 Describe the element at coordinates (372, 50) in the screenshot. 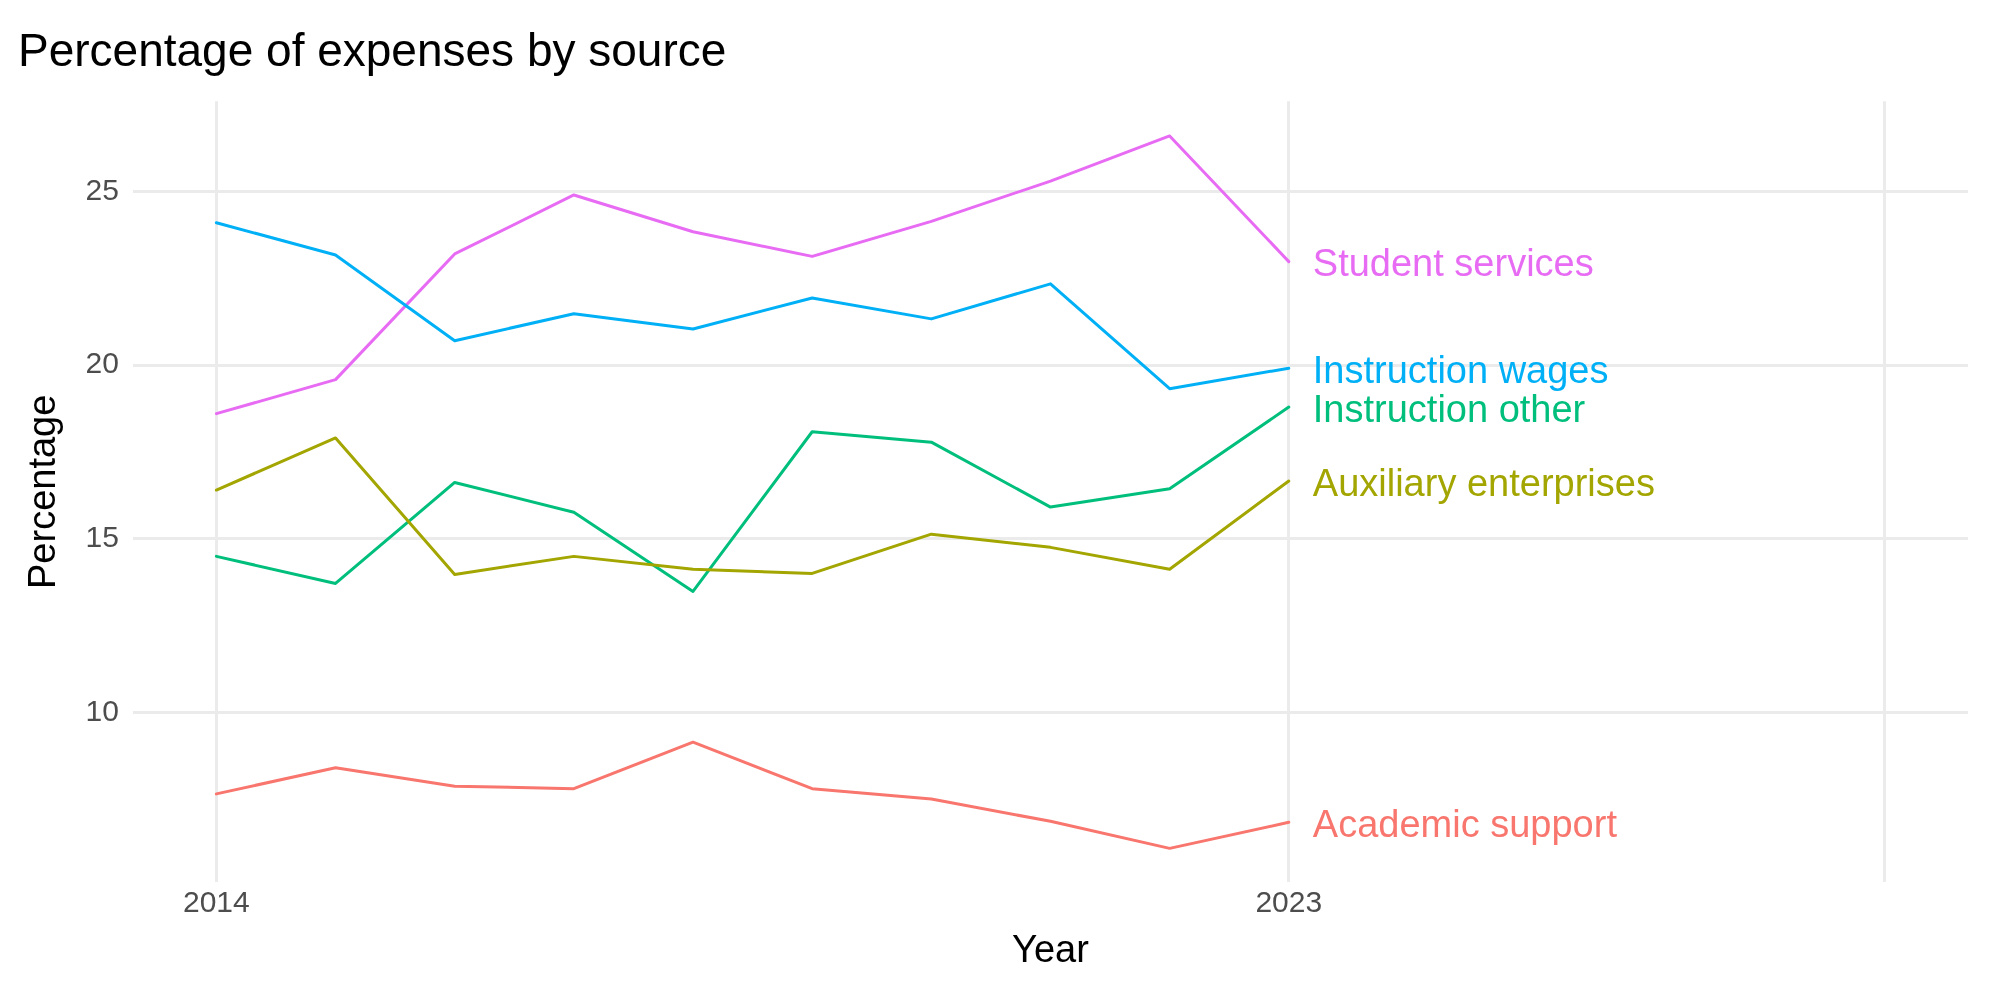

I see `chart-title: Percentage of expenses by source` at that location.